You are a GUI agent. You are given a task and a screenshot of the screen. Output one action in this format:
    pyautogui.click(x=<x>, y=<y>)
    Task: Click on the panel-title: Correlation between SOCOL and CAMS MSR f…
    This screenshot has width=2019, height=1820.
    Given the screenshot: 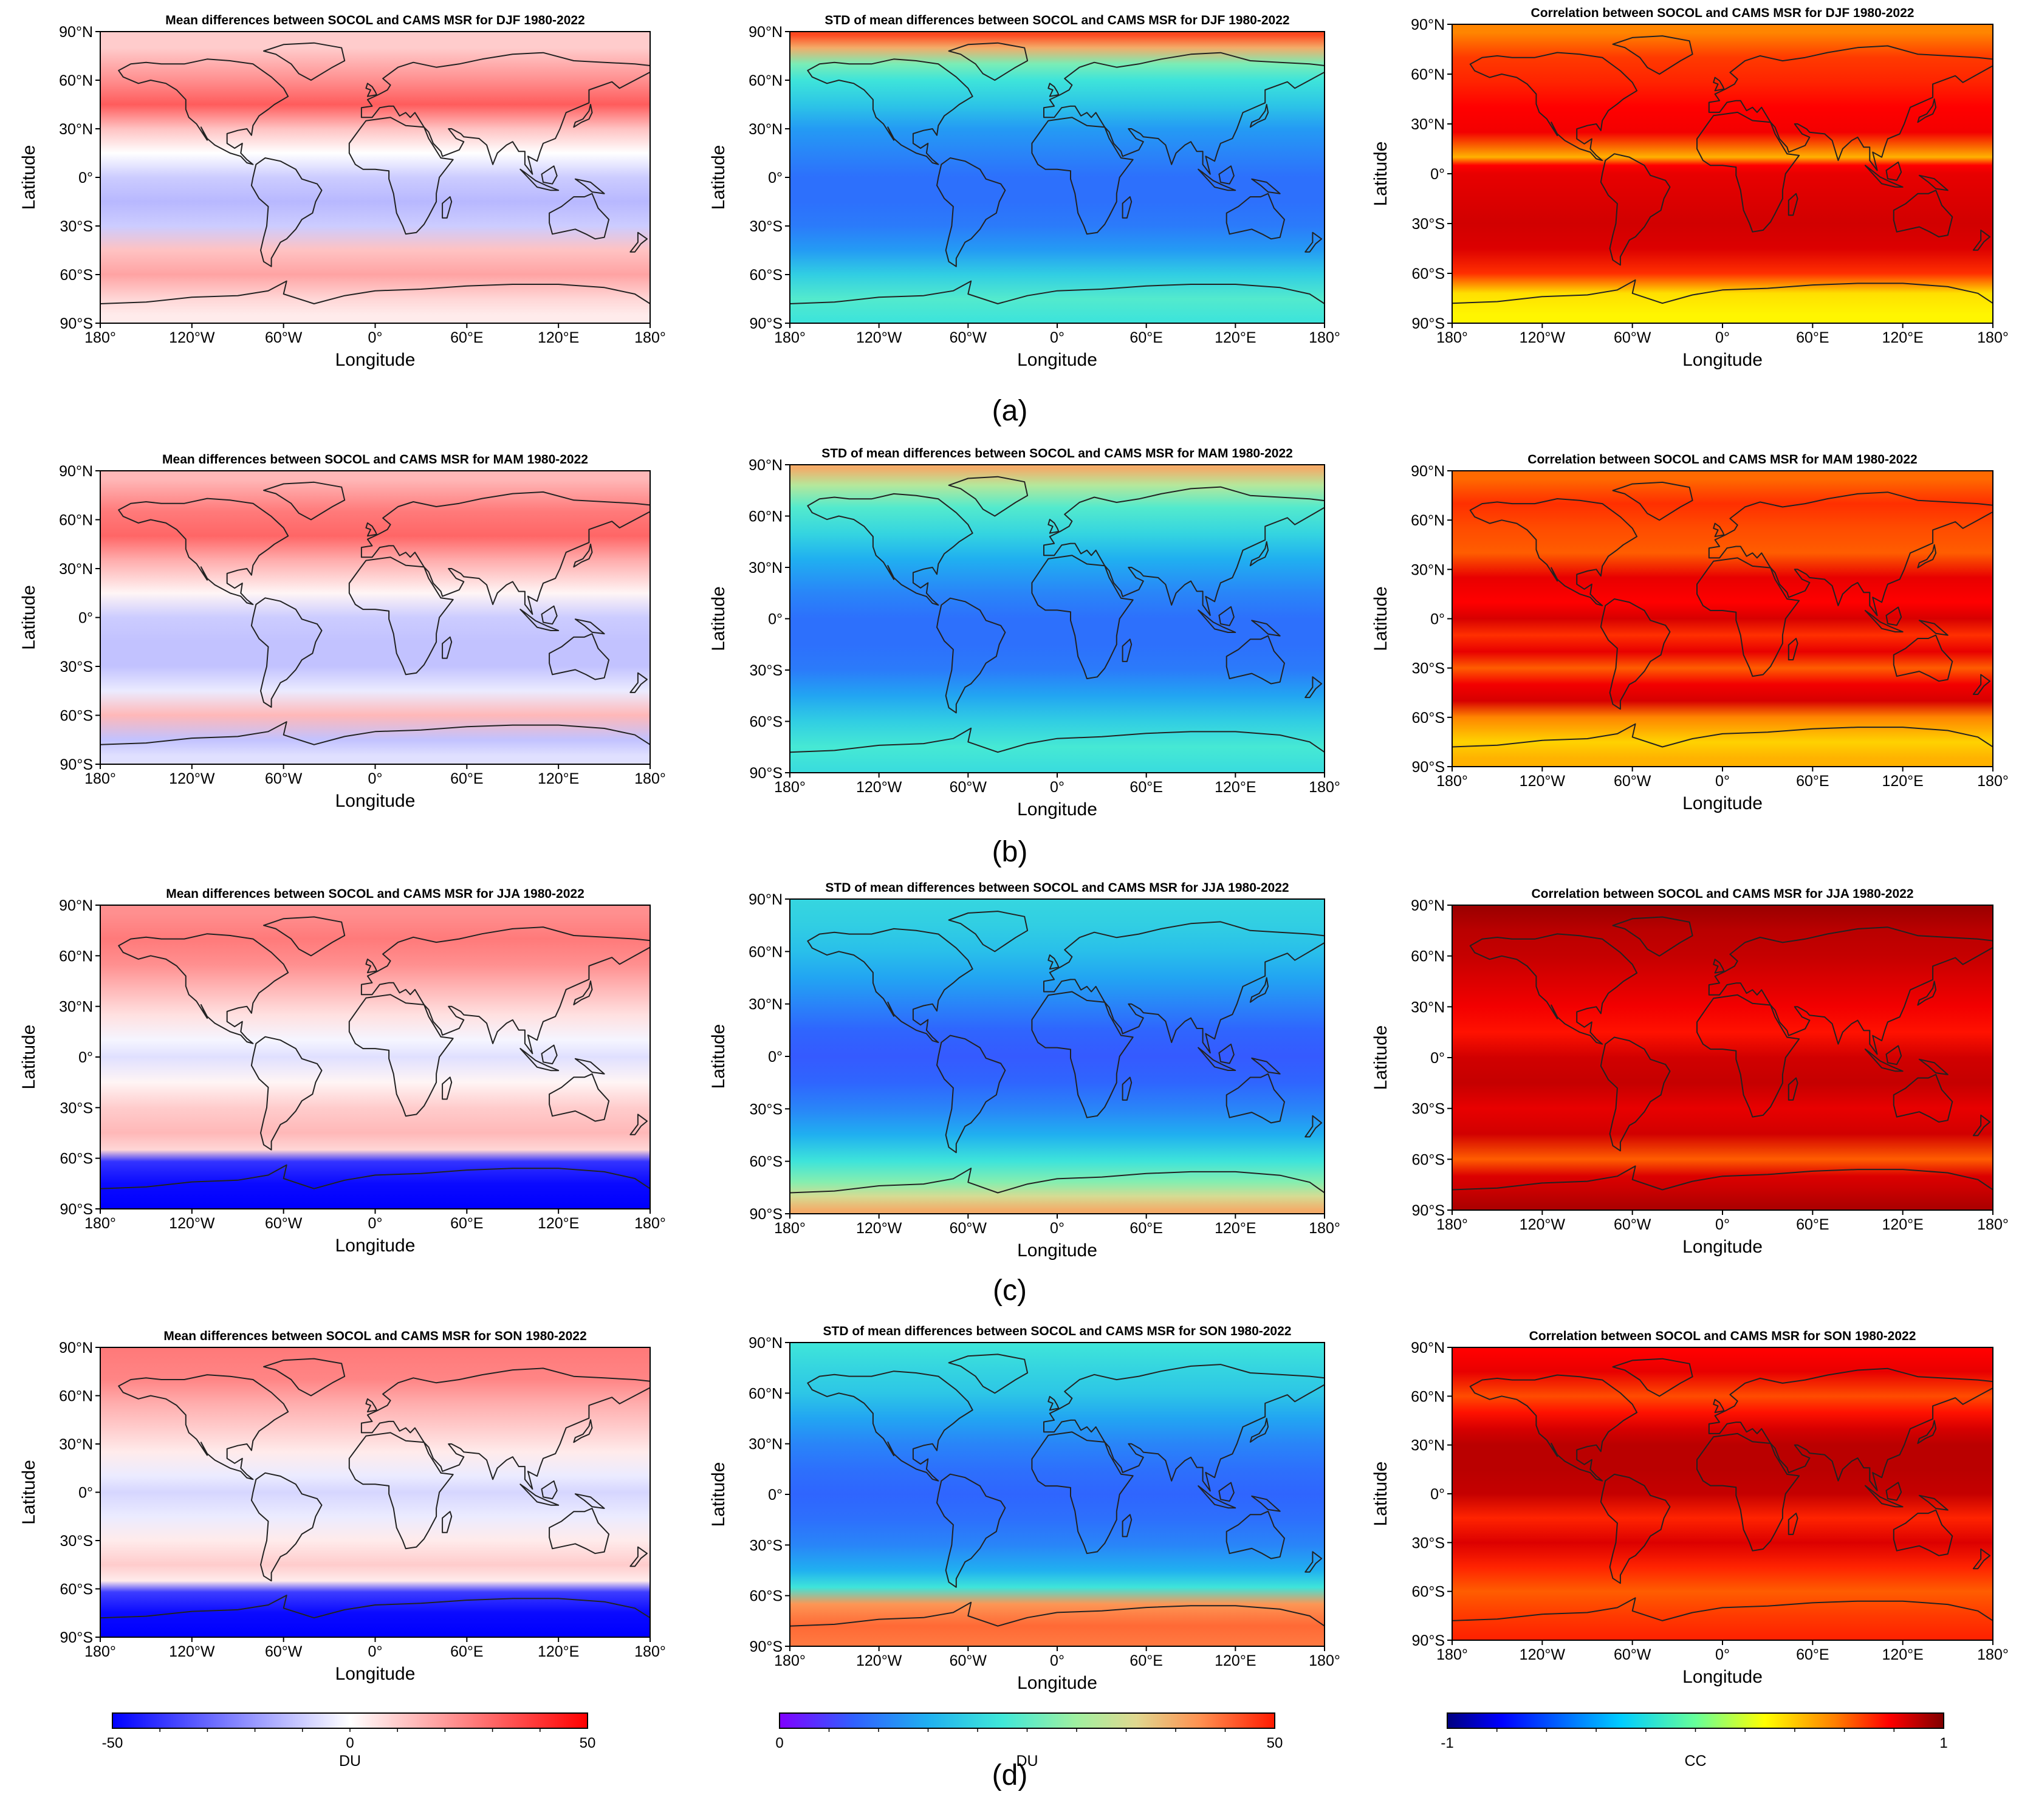 What is the action you would take?
    pyautogui.click(x=1722, y=13)
    